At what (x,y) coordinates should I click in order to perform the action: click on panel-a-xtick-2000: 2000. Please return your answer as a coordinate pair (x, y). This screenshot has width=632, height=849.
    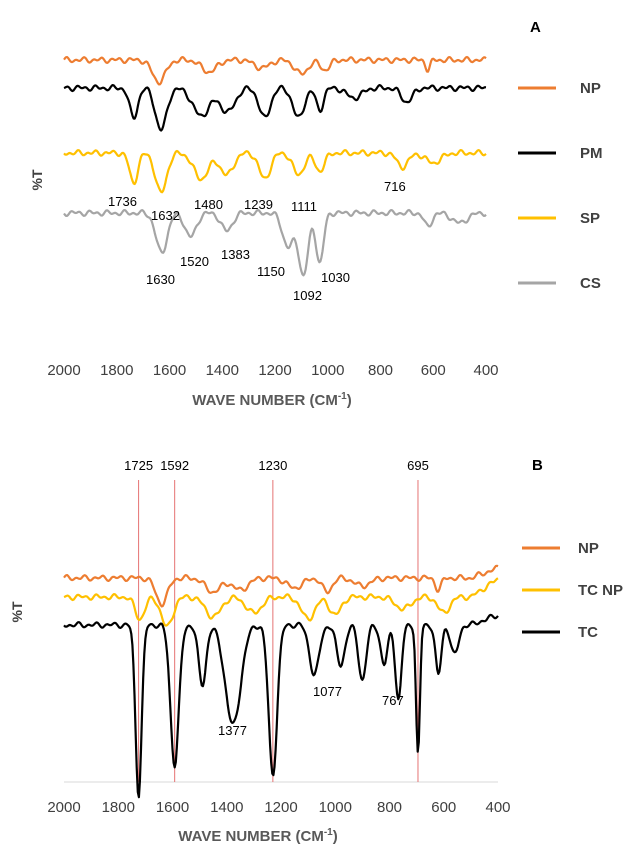
    Looking at the image, I should click on (63, 370).